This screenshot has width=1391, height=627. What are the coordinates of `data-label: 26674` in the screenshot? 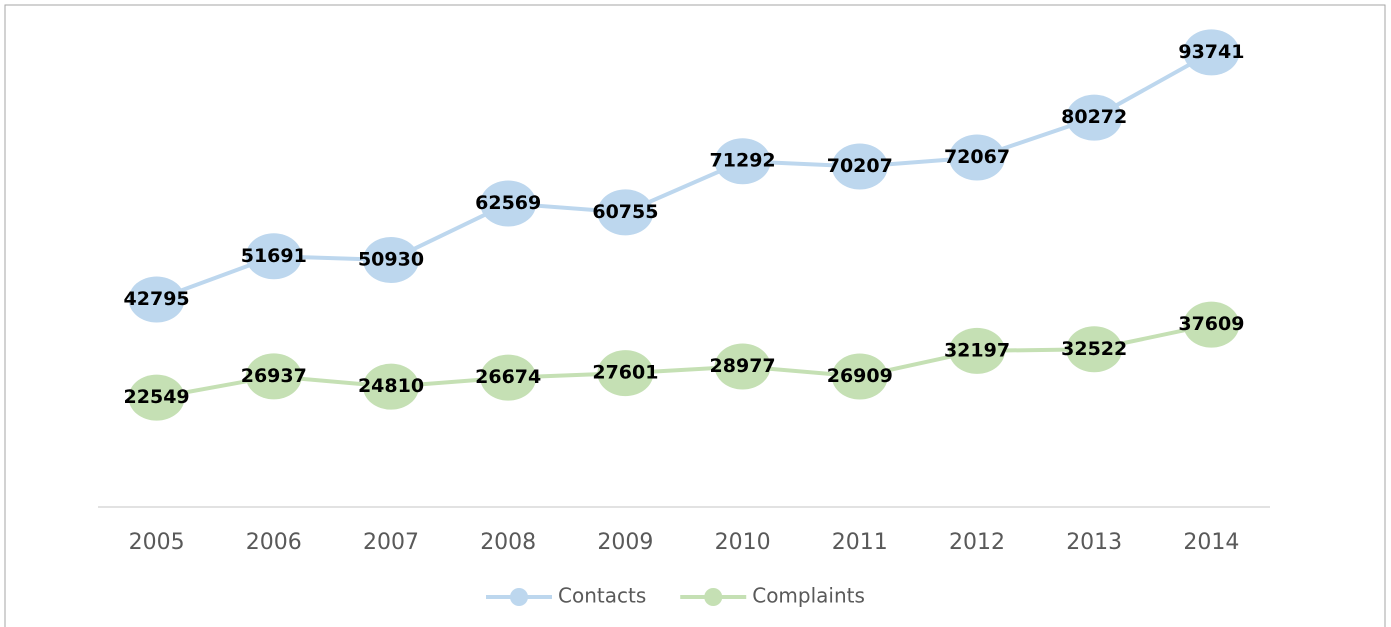 It's located at (508, 377).